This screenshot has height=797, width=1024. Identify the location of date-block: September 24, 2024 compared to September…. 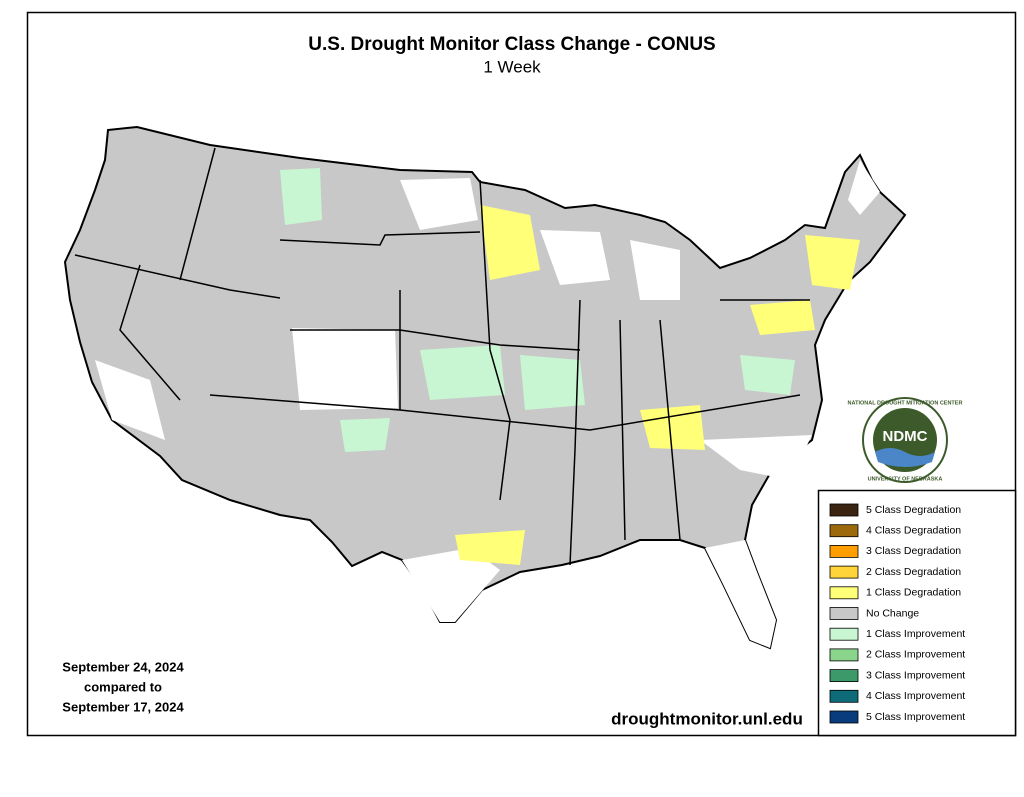
(123, 686).